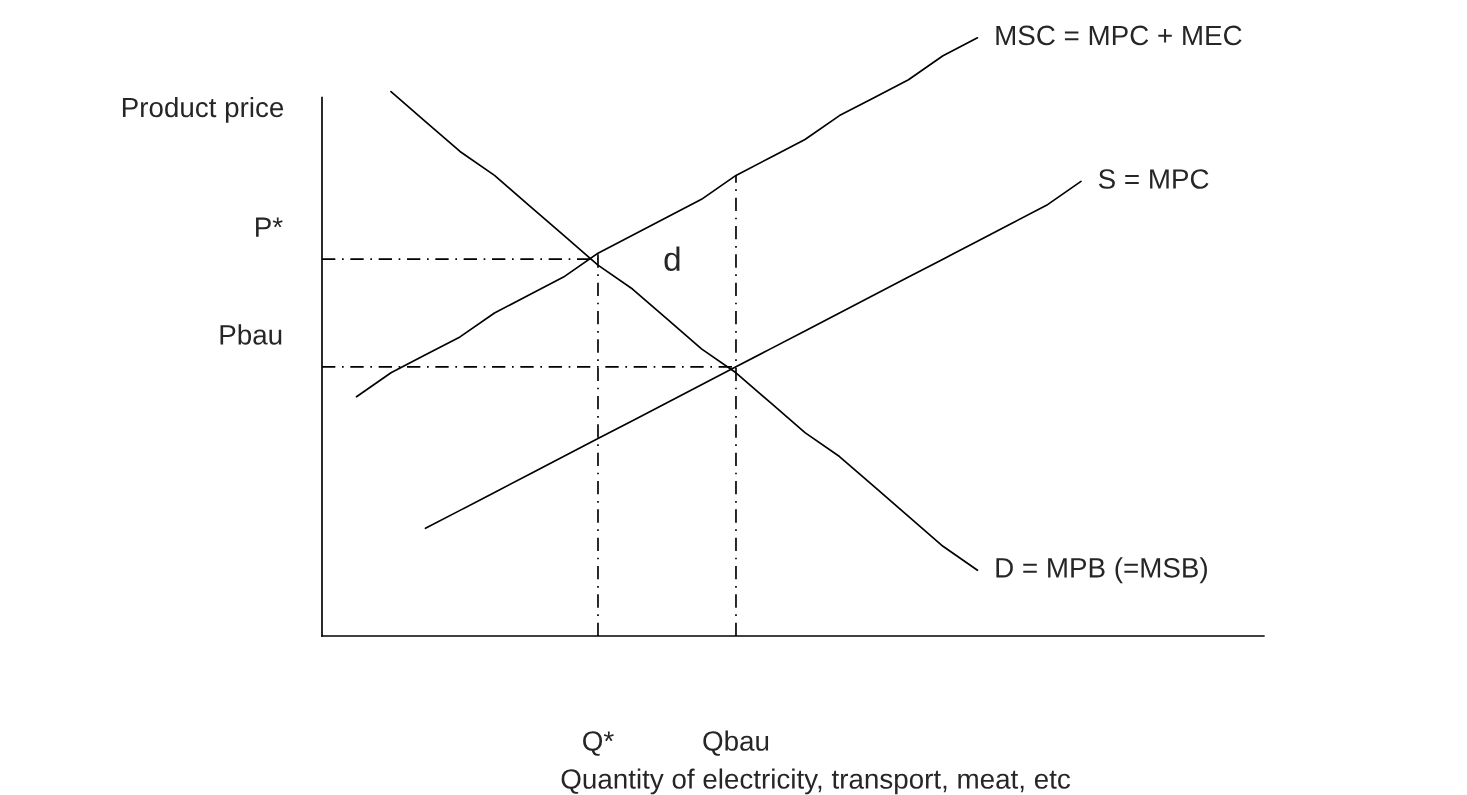 The width and height of the screenshot is (1467, 795). What do you see at coordinates (816, 781) in the screenshot?
I see `x-axis-title: Quantity of electricity, transport, meat, etc` at bounding box center [816, 781].